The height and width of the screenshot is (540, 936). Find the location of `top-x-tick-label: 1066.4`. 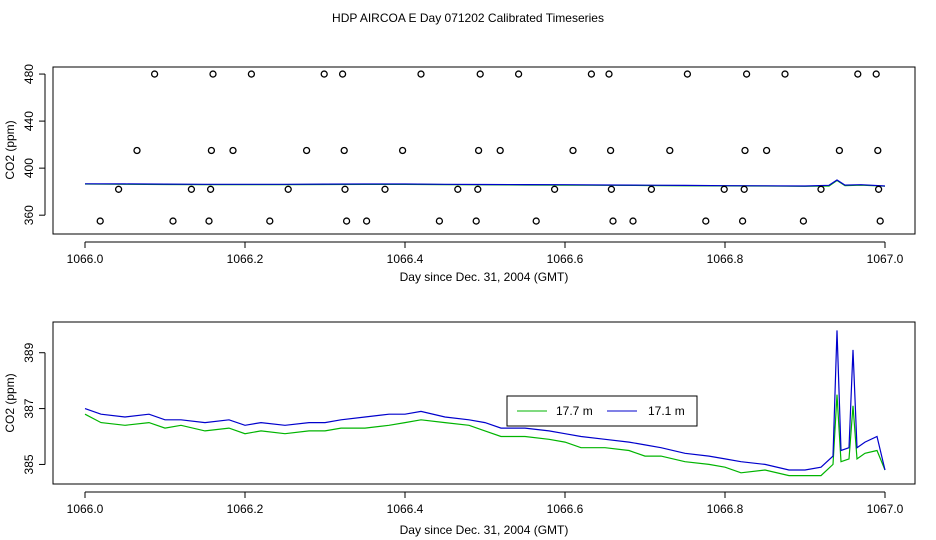

top-x-tick-label: 1066.4 is located at coordinates (405, 259).